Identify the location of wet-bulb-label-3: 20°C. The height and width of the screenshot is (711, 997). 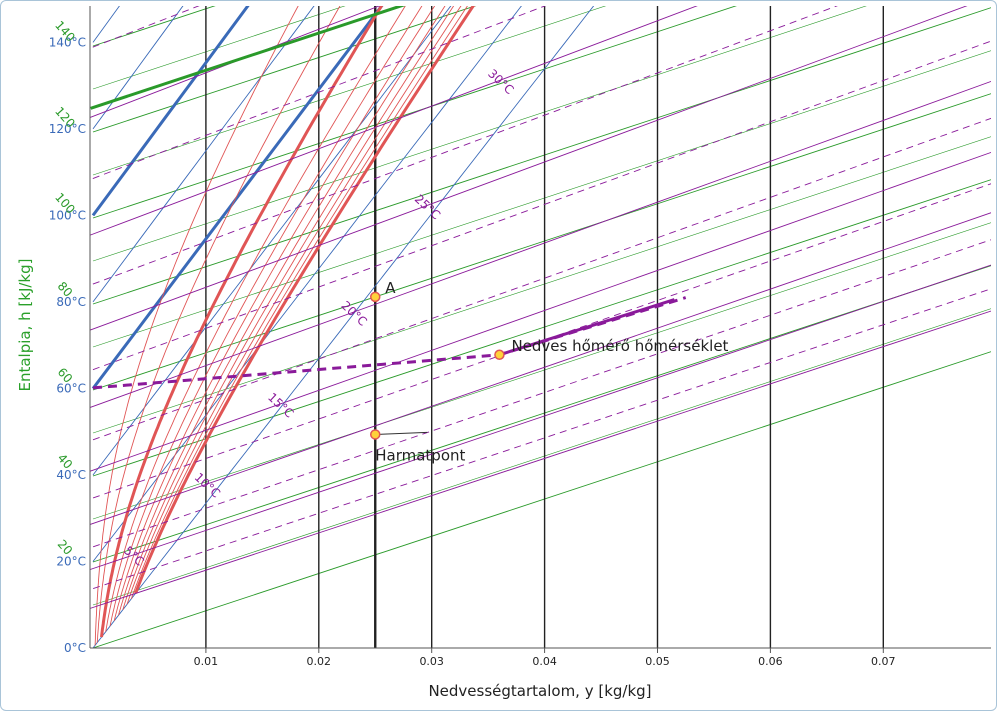
(353, 313).